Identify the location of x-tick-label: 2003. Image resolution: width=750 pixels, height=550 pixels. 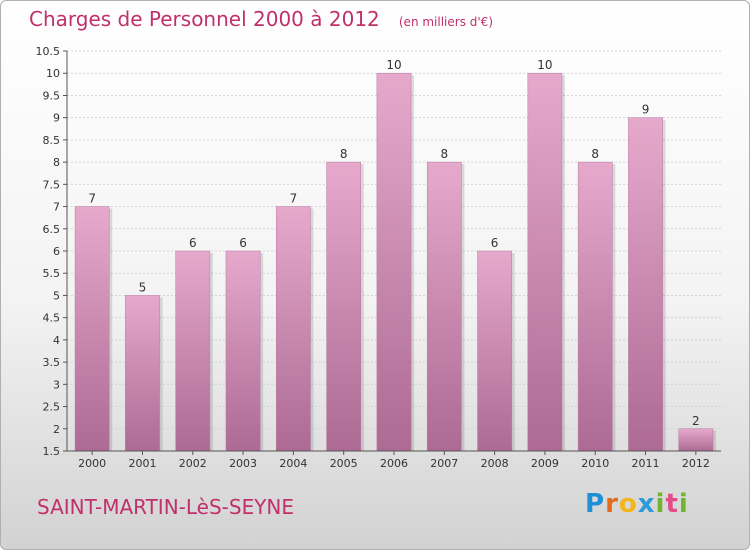
(243, 463).